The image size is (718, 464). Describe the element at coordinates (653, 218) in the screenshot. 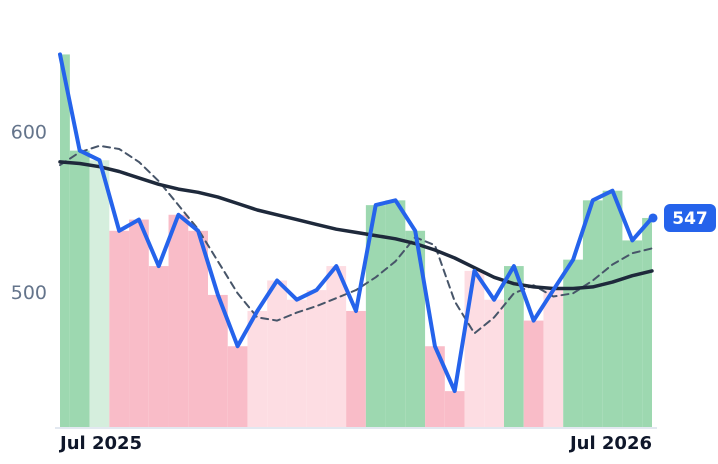

I see `last-point` at that location.